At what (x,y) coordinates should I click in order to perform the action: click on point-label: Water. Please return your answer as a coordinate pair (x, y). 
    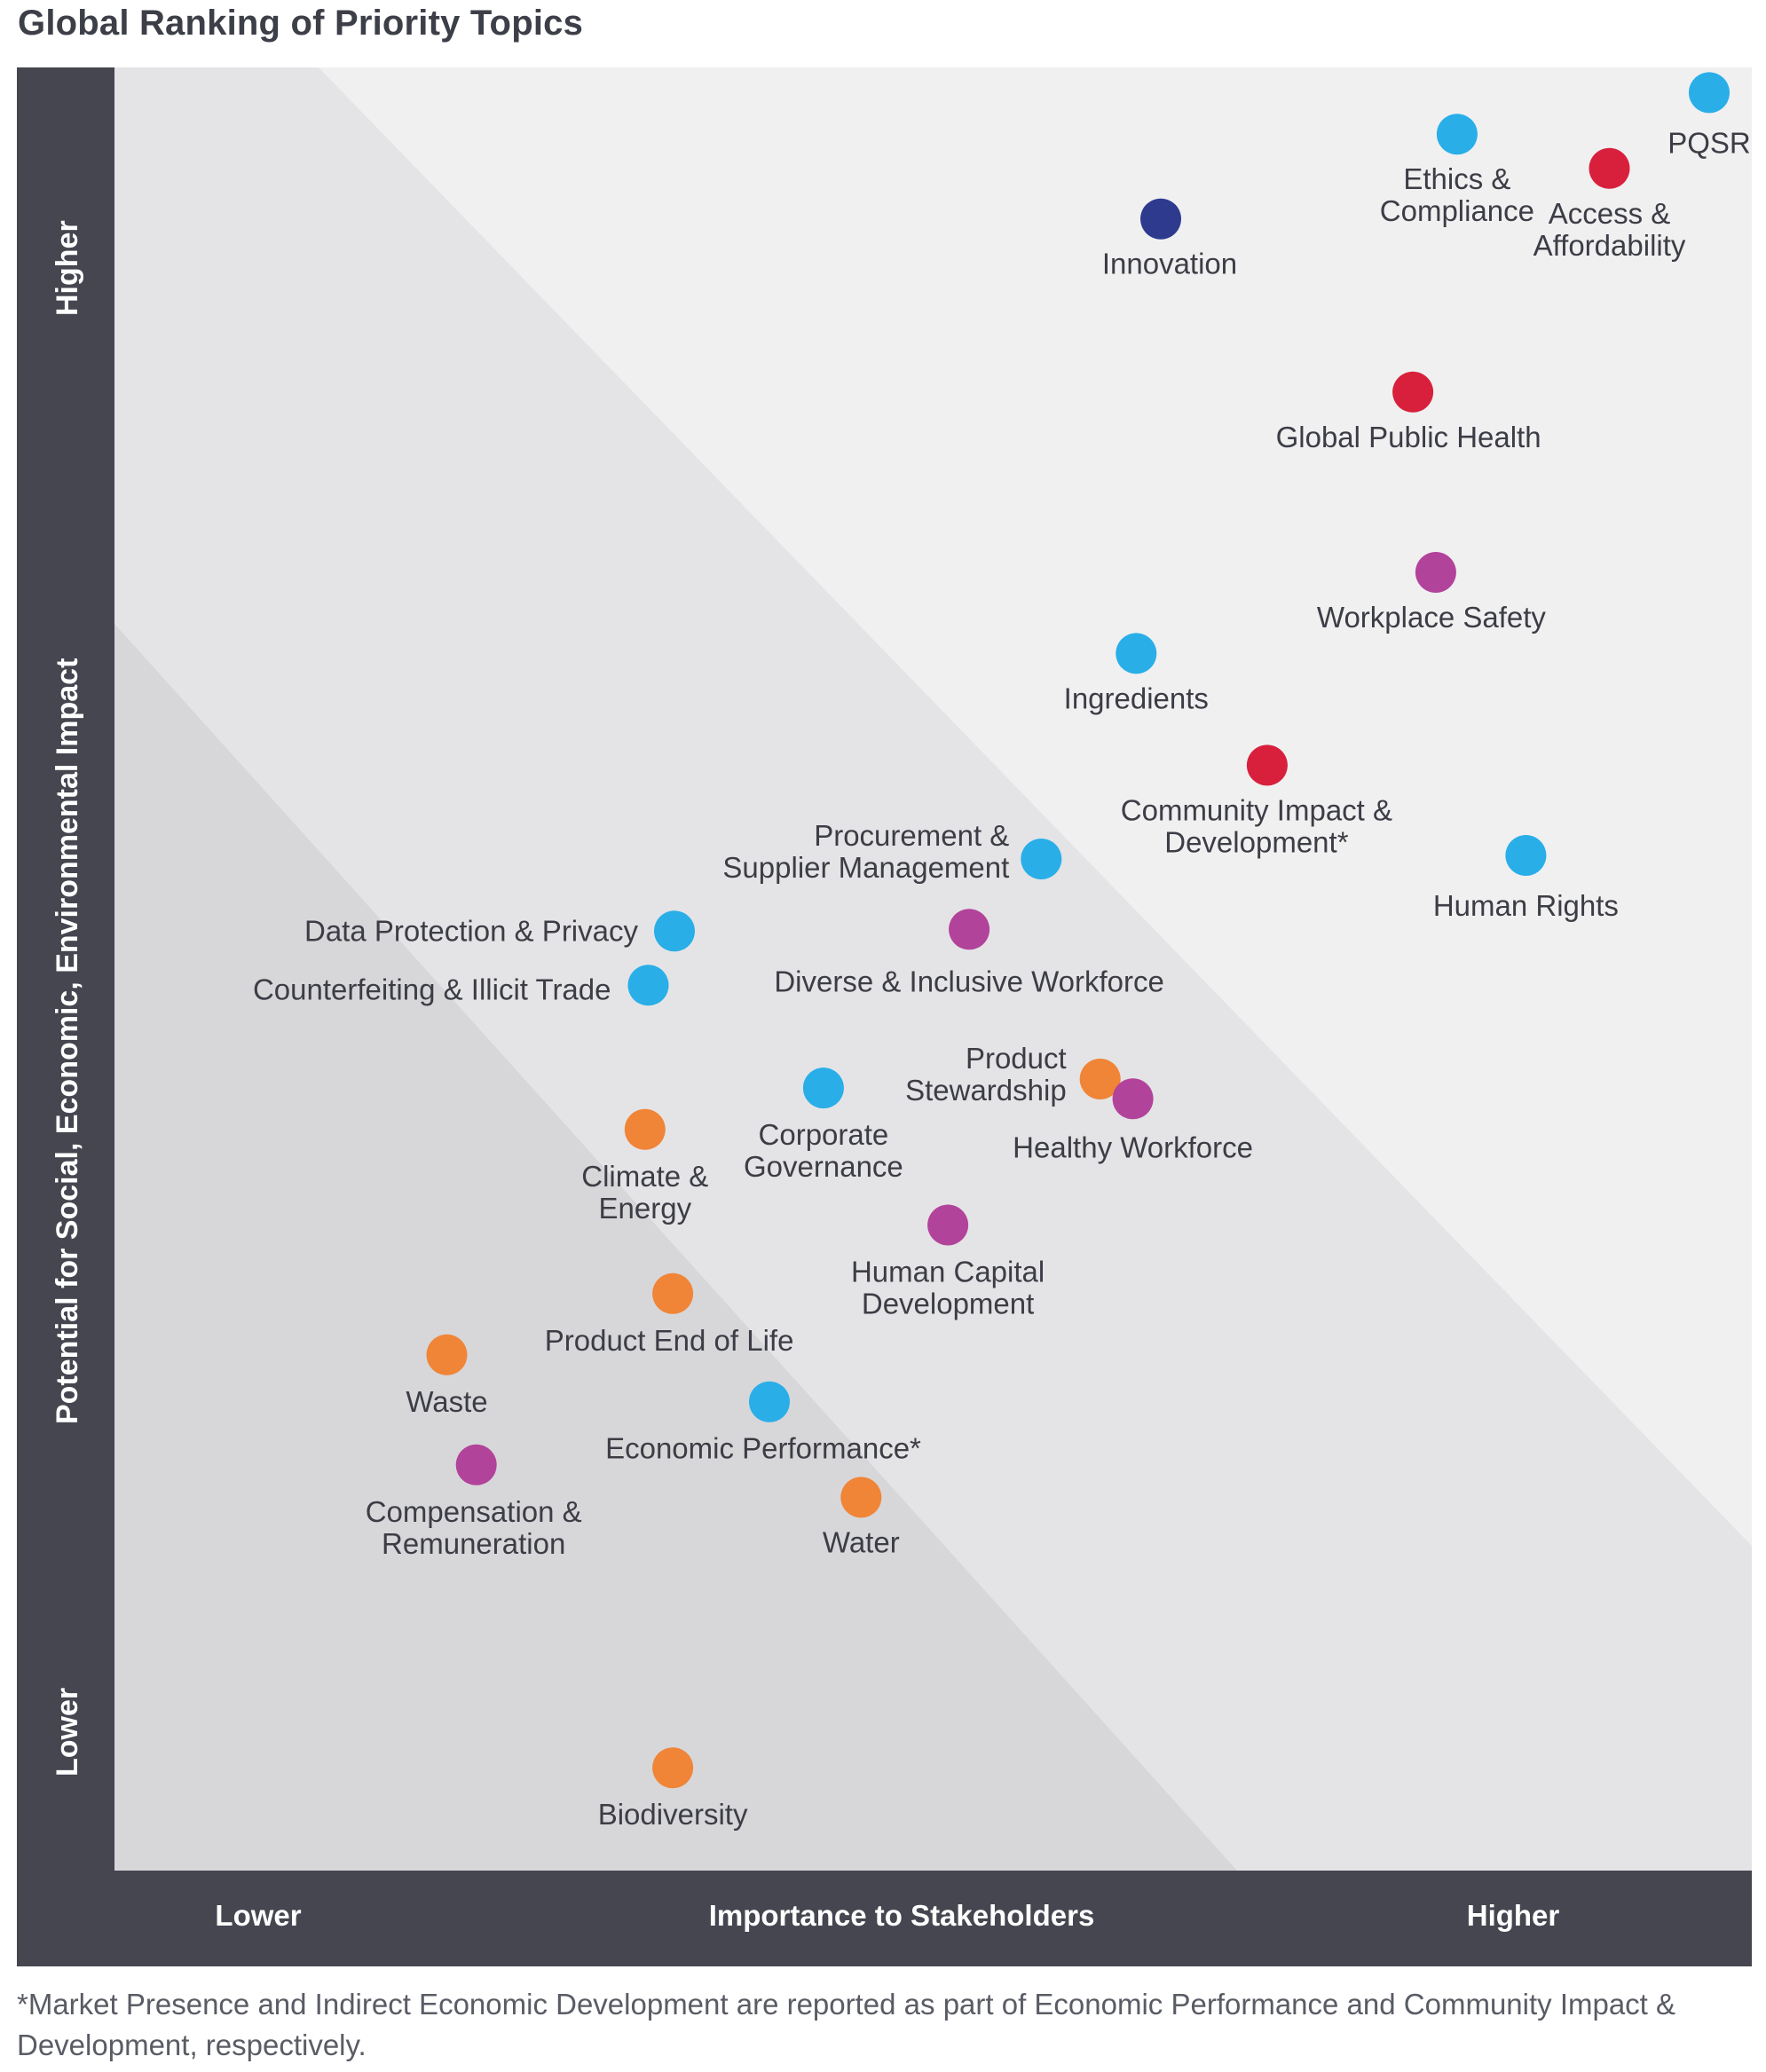
    Looking at the image, I should click on (861, 1542).